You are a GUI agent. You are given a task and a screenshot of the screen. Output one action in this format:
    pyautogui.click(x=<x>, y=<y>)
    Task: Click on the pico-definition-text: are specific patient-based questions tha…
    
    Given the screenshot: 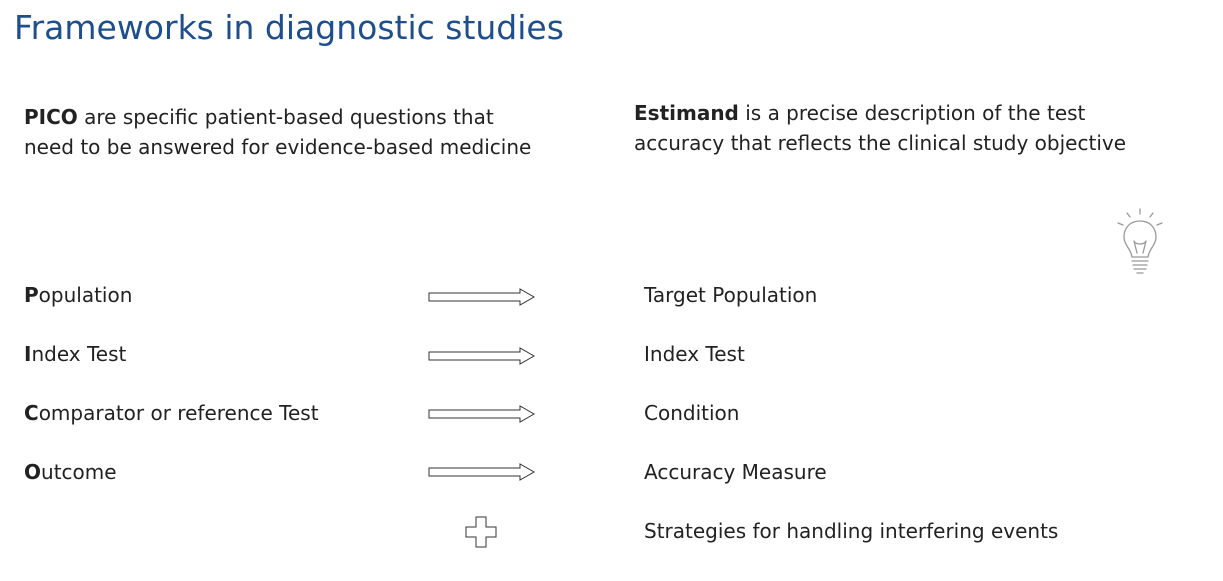 What is the action you would take?
    pyautogui.click(x=278, y=132)
    